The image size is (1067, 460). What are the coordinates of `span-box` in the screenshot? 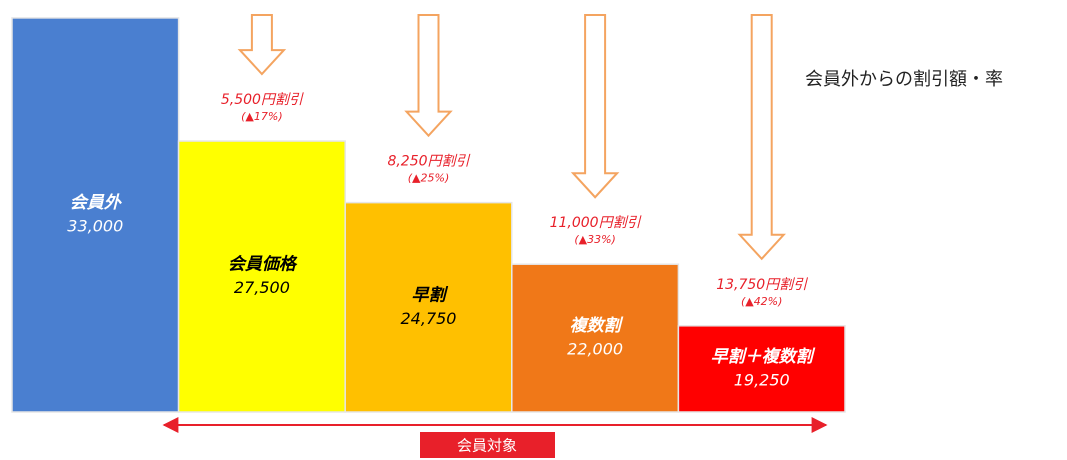 It's located at (487, 445).